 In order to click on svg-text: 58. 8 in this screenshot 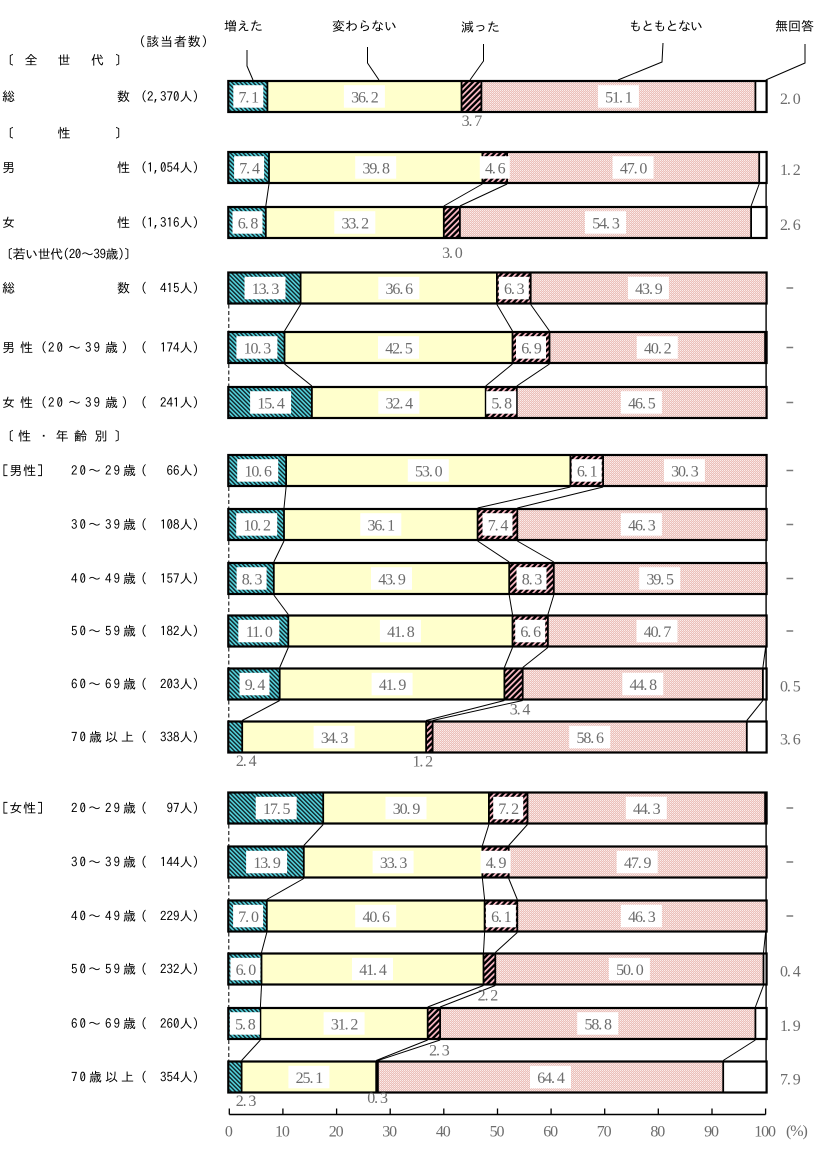, I will do `click(598, 1025)`.